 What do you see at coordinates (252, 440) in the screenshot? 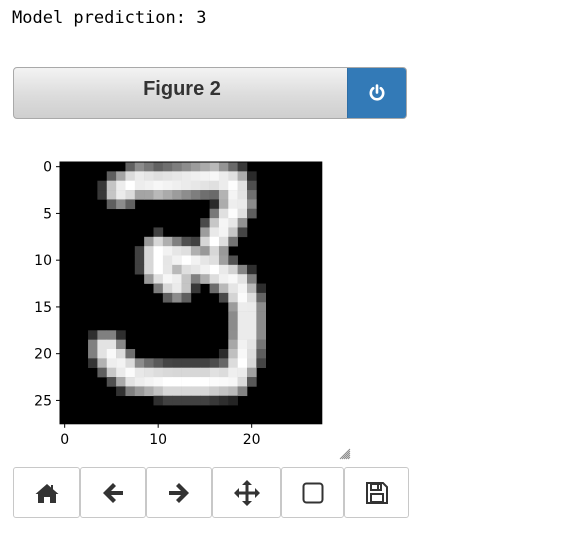
I see `x-tick-label: 20` at bounding box center [252, 440].